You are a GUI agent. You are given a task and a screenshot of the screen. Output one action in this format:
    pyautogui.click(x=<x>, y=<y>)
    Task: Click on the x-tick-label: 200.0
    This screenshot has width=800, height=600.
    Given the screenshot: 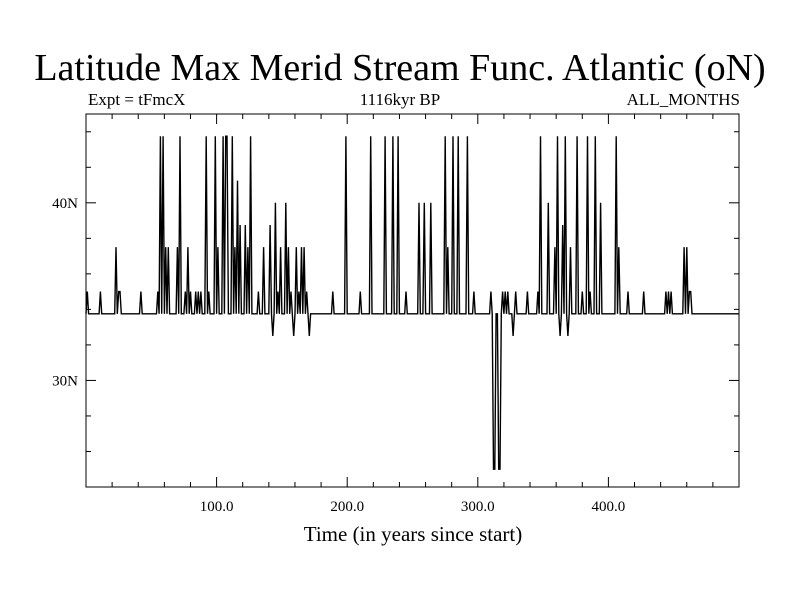 What is the action you would take?
    pyautogui.click(x=347, y=507)
    